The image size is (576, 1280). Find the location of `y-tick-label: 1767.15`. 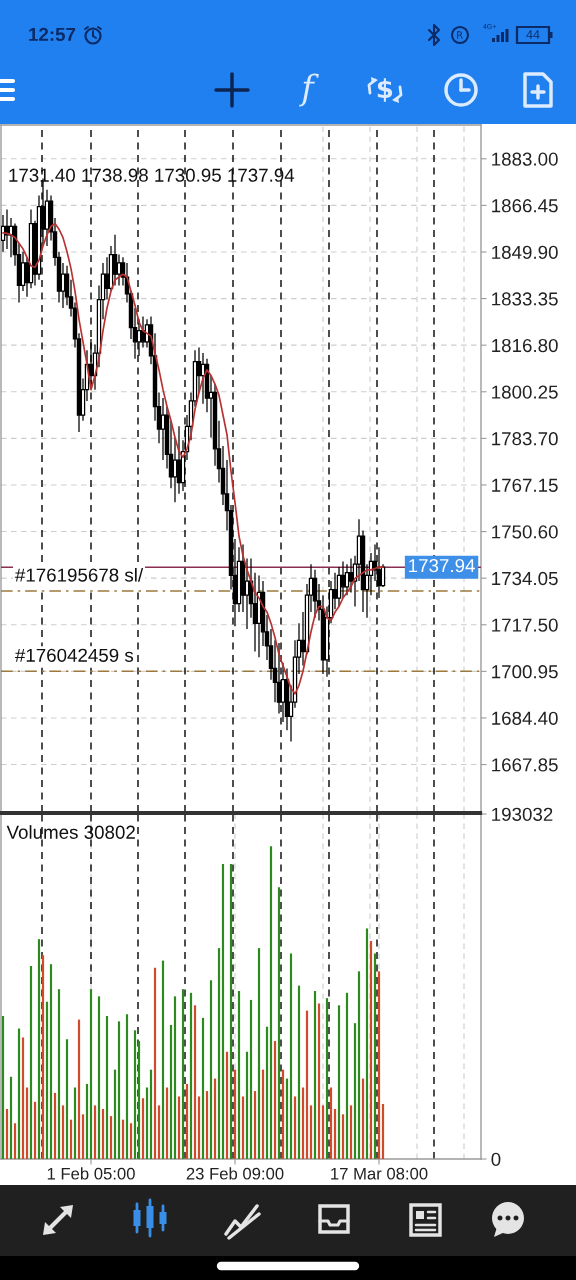

y-tick-label: 1767.15 is located at coordinates (525, 485).